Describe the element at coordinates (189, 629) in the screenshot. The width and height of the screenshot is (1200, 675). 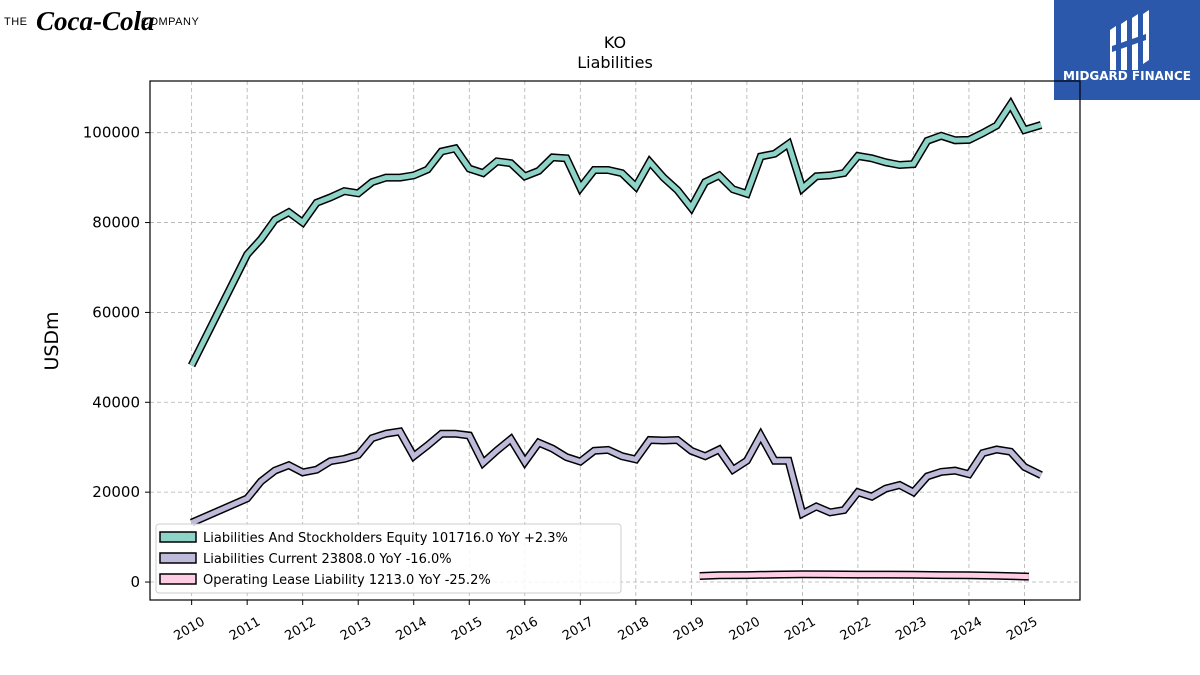
I see `x-tick-label: 2010` at that location.